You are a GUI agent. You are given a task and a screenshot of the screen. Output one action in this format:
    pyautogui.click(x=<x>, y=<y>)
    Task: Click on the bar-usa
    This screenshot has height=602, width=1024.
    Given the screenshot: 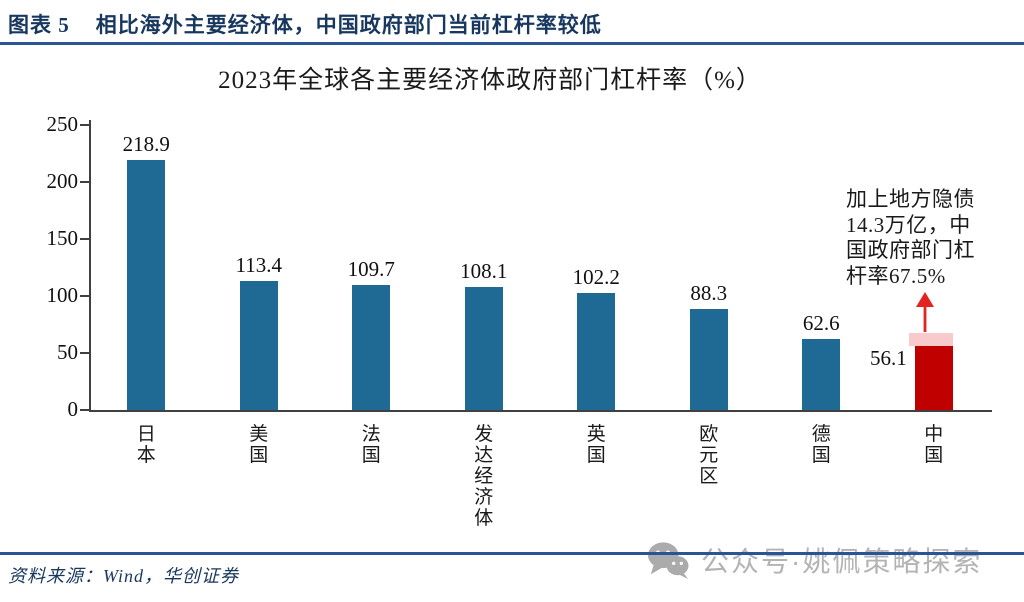 What is the action you would take?
    pyautogui.click(x=258, y=345)
    